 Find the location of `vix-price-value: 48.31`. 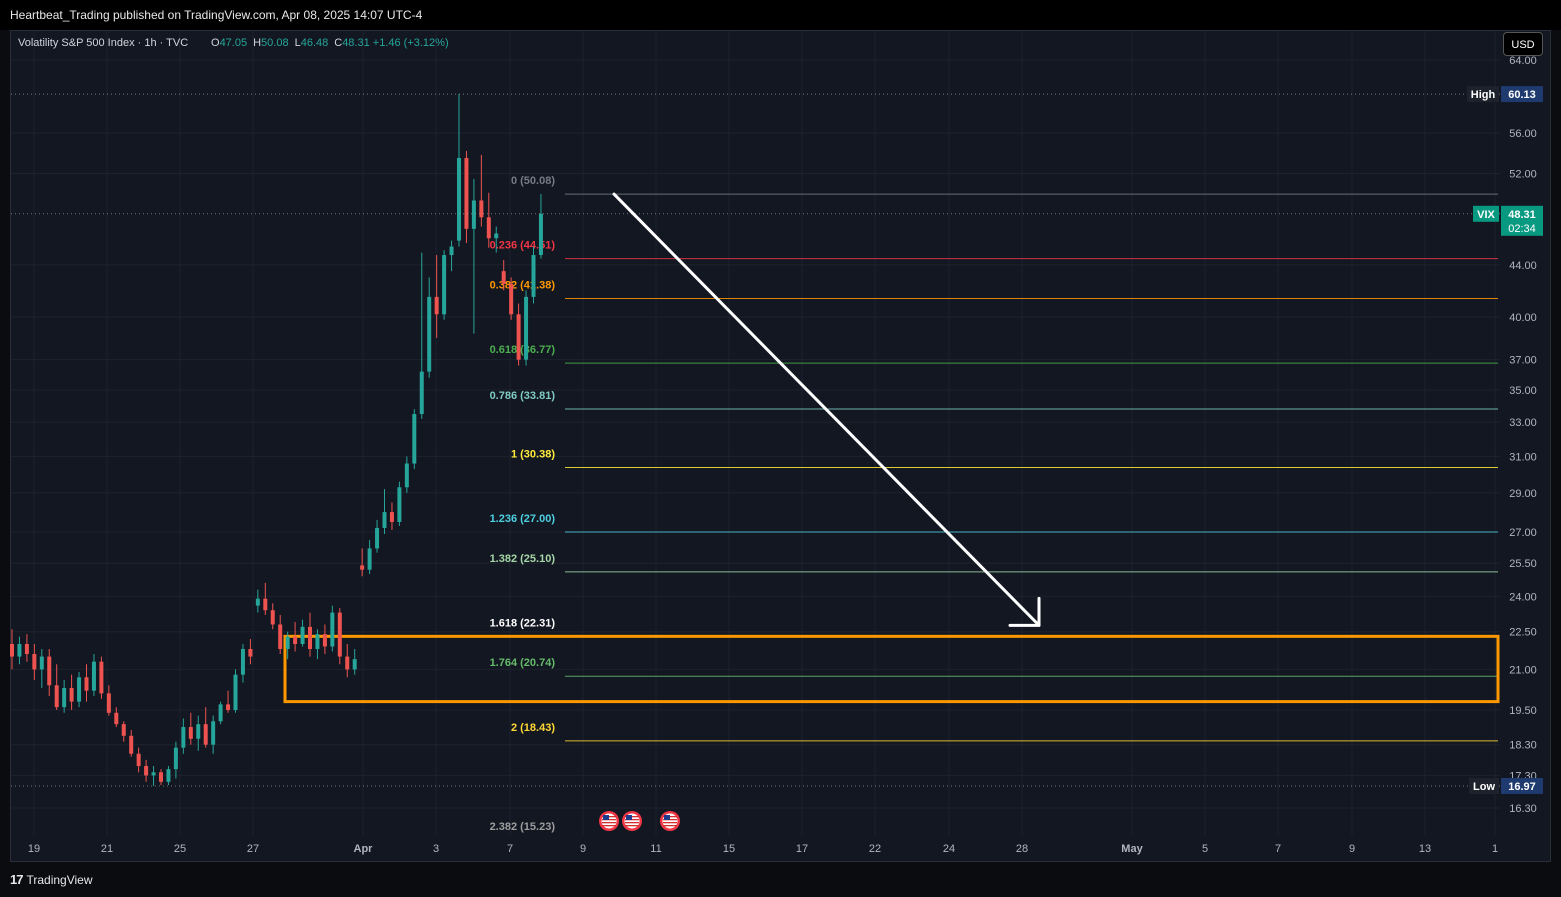

vix-price-value: 48.31 is located at coordinates (1522, 215).